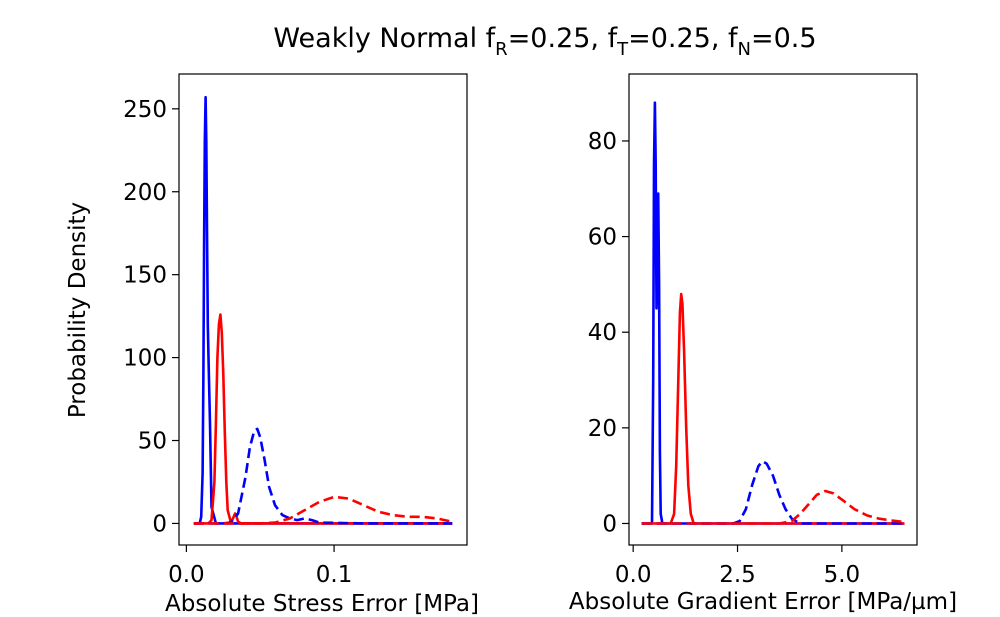  I want to click on stress-y-tick-label: 250, so click(145, 110).